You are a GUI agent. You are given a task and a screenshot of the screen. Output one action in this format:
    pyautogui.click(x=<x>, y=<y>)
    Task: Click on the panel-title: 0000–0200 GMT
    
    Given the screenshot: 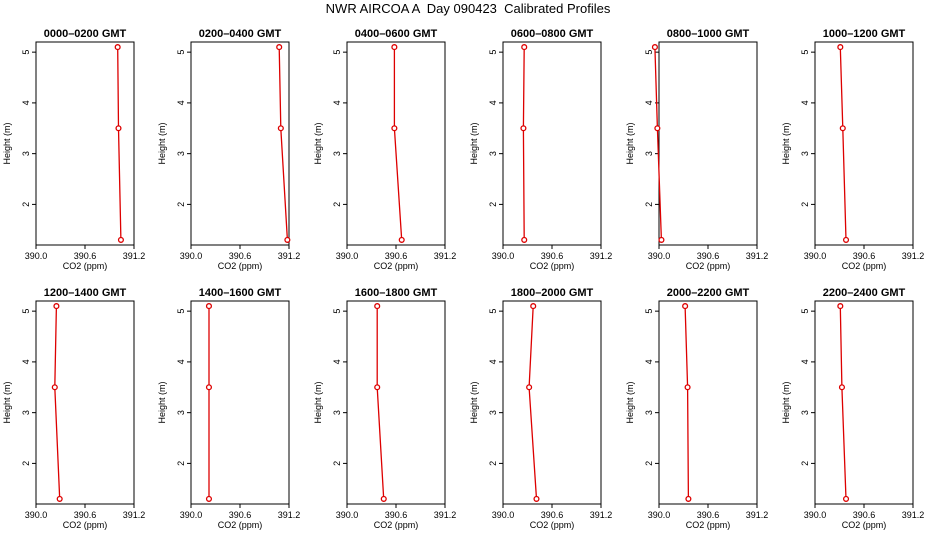 What is the action you would take?
    pyautogui.click(x=85, y=34)
    